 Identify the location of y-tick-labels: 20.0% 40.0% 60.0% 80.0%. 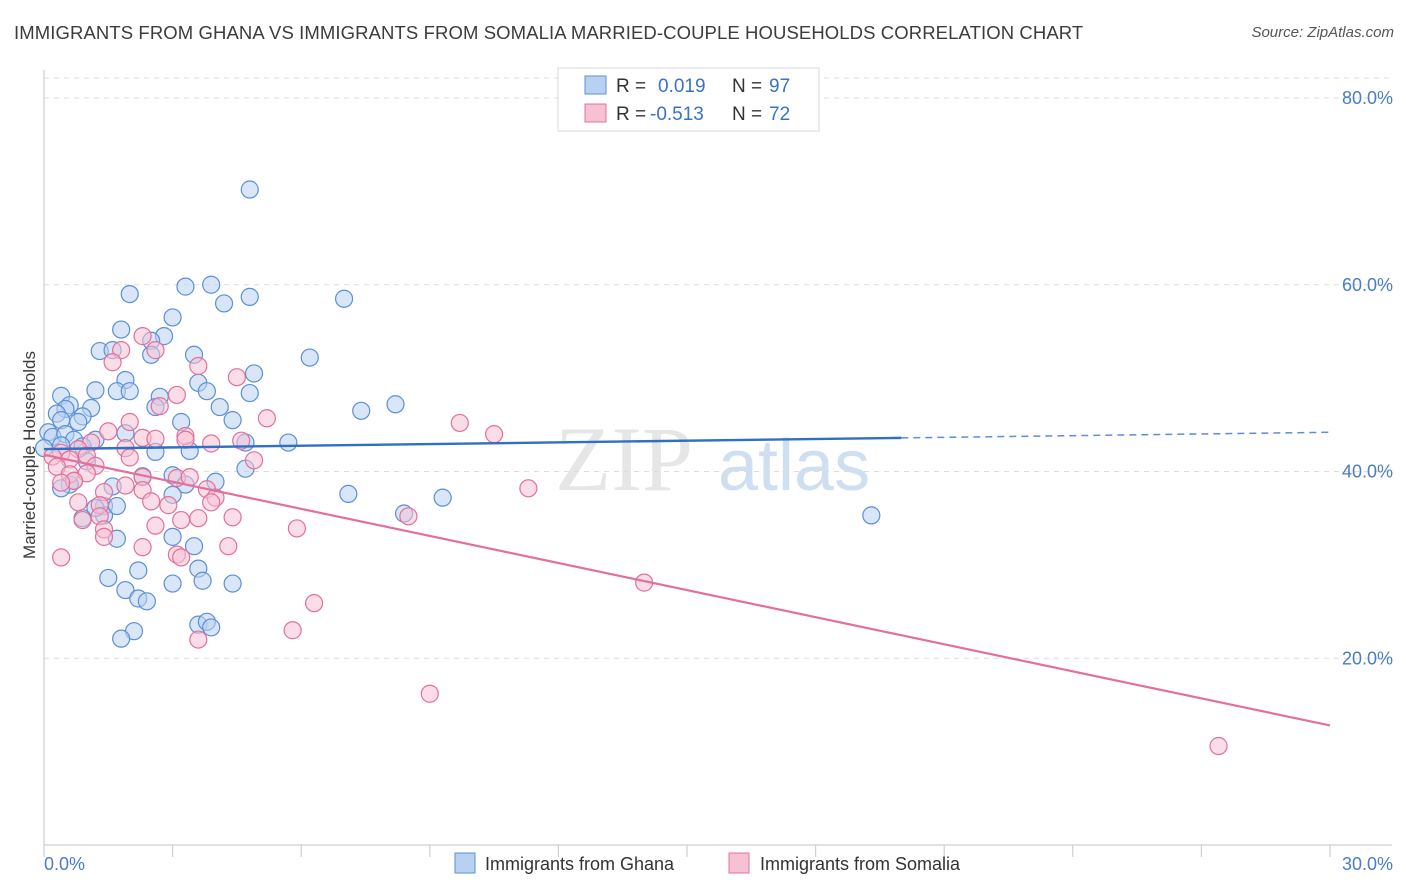
(1367, 378).